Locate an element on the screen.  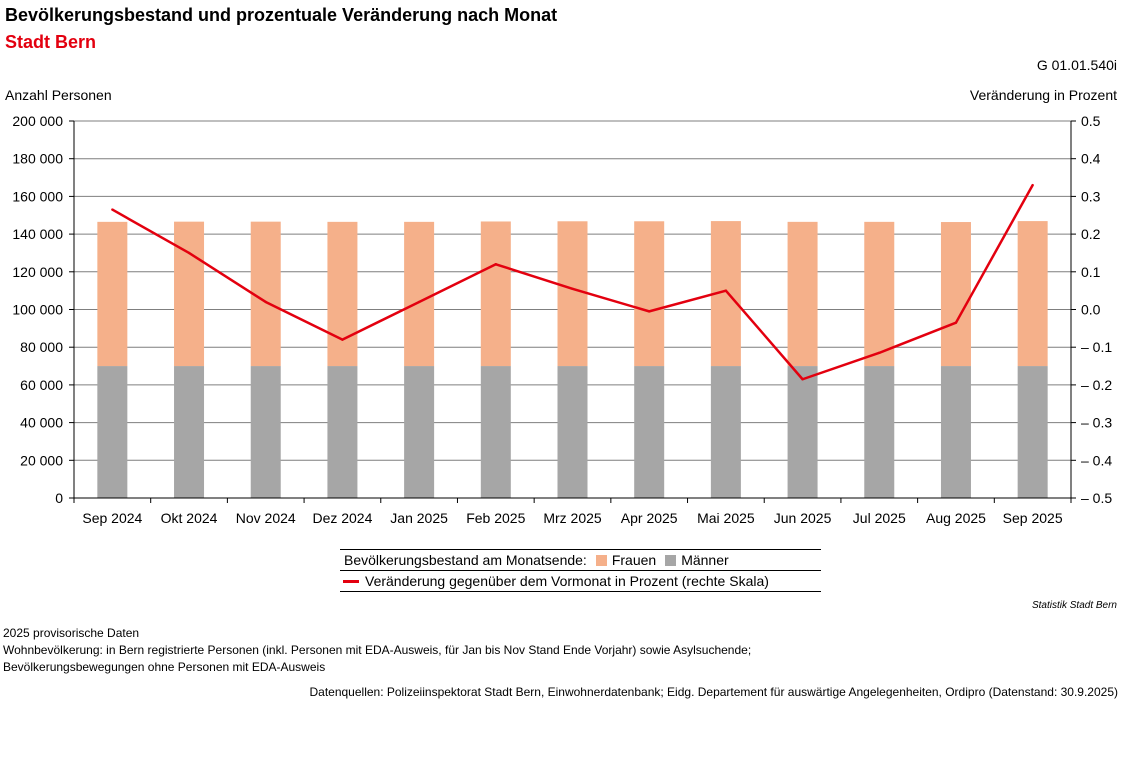
x-tick-label: Sep 2024 is located at coordinates (112, 518).